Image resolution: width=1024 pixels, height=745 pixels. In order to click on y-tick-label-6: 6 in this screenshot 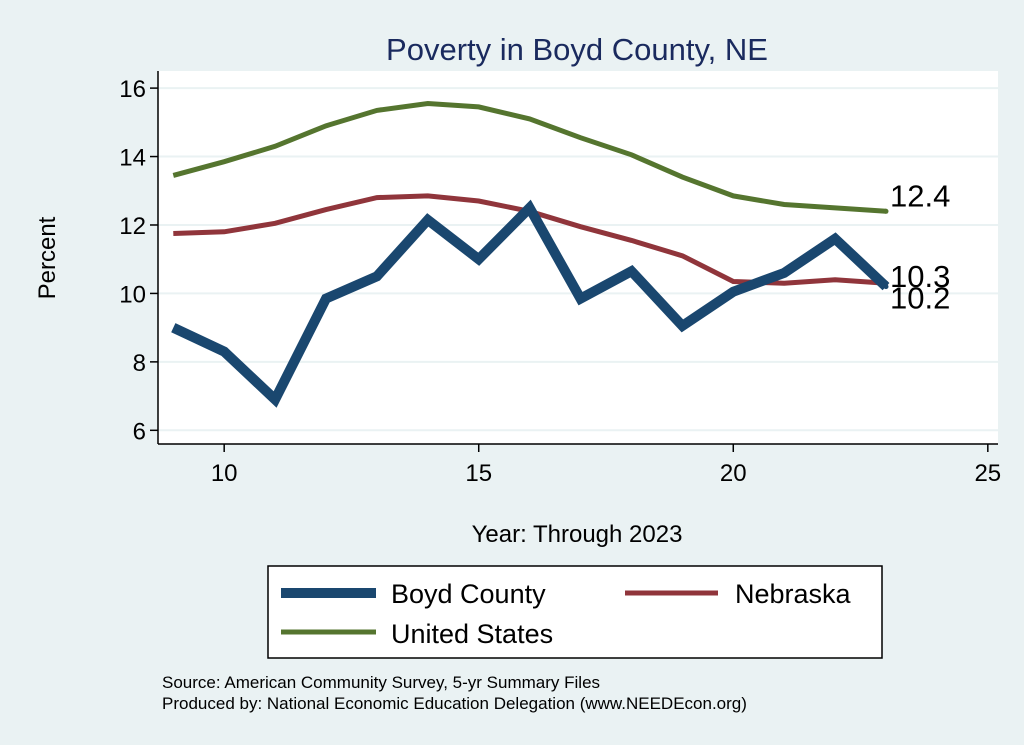, I will do `click(139, 431)`.